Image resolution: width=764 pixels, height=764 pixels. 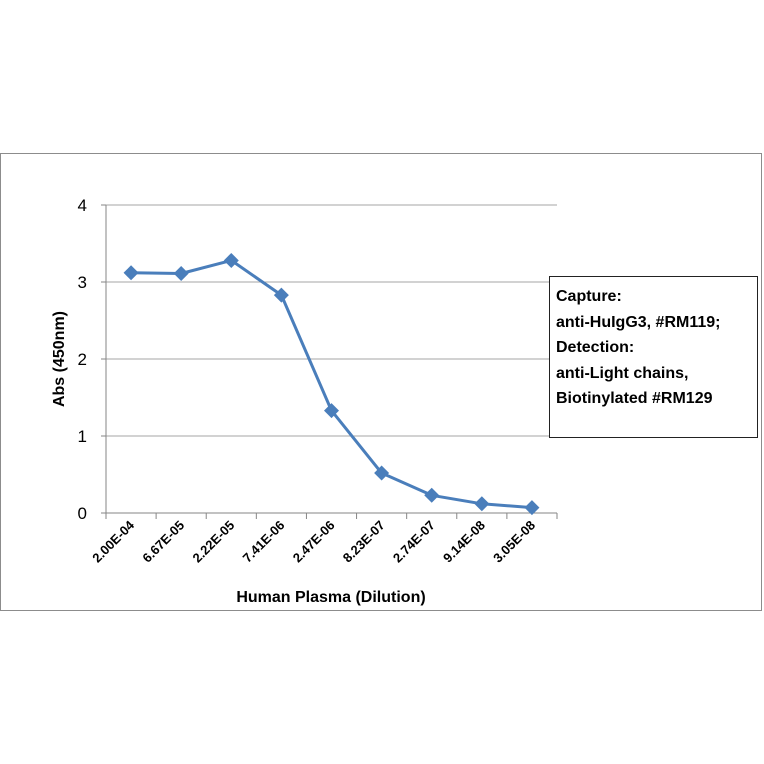 I want to click on annotation-line: anti-HuIgG3, #RM119;, so click(x=638, y=322).